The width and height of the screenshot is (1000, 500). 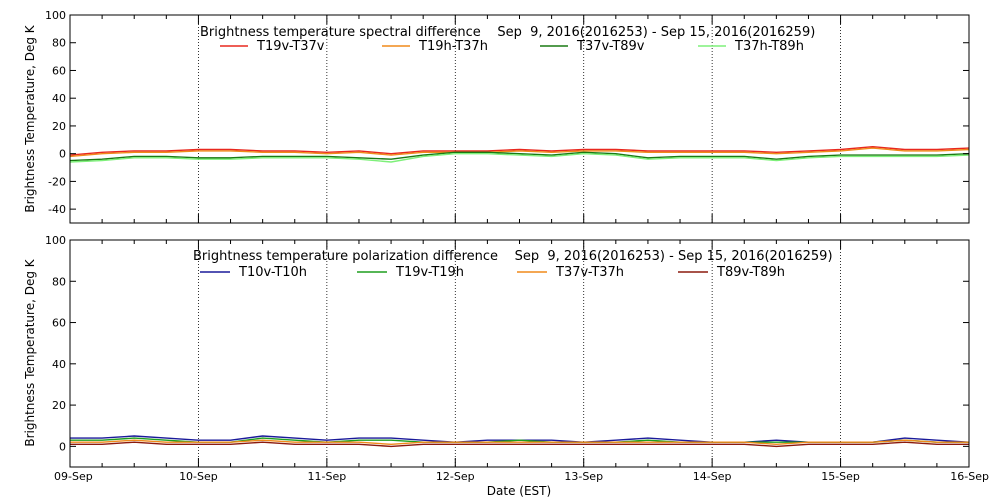 I want to click on top-panel-legend: T19v-T37v T19h-T37h T37v-T89v T37h-T89h, so click(x=512, y=46).